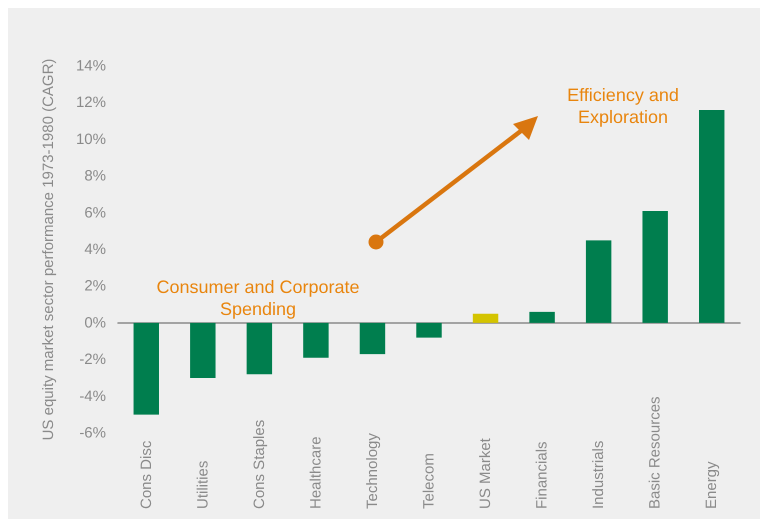 Image resolution: width=760 pixels, height=527 pixels. Describe the element at coordinates (372, 470) in the screenshot. I see `x-tick-label: Technology` at that location.